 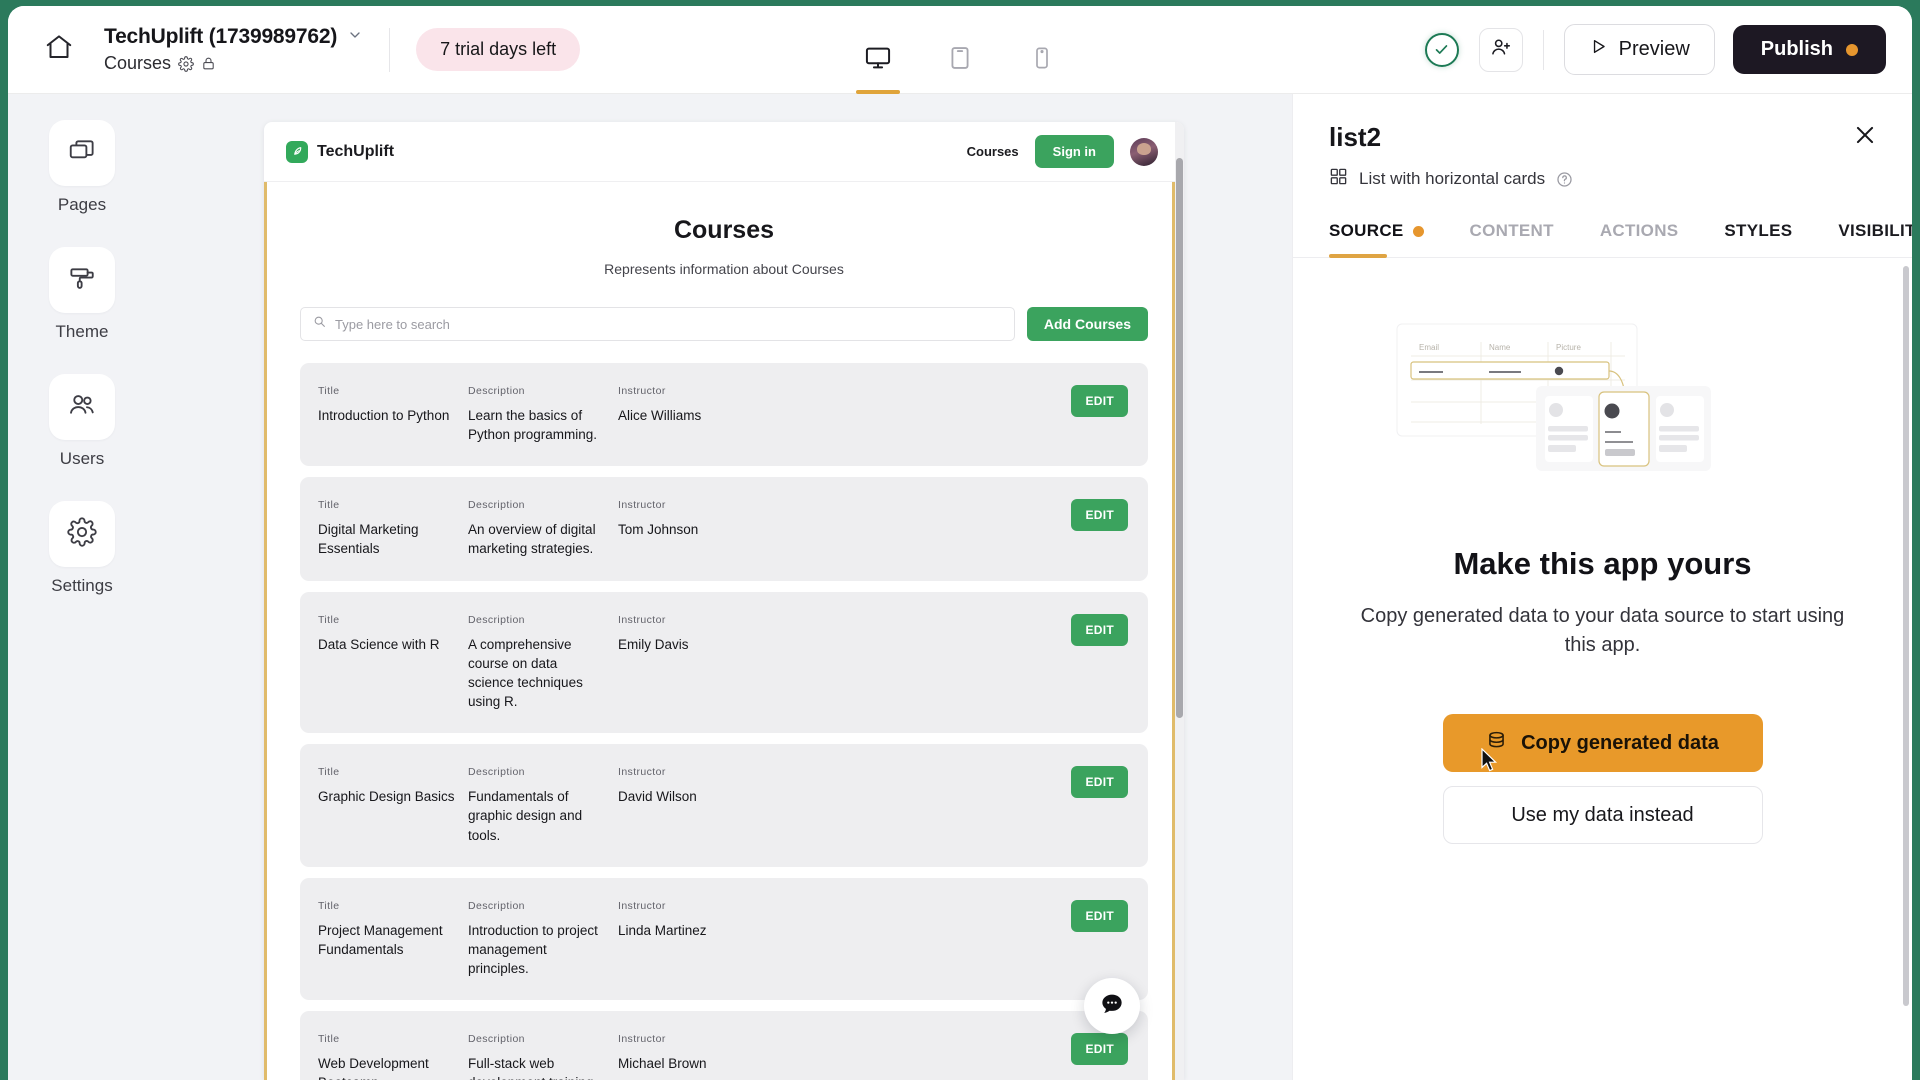 I want to click on field-value: Alice Williams, so click(x=660, y=415).